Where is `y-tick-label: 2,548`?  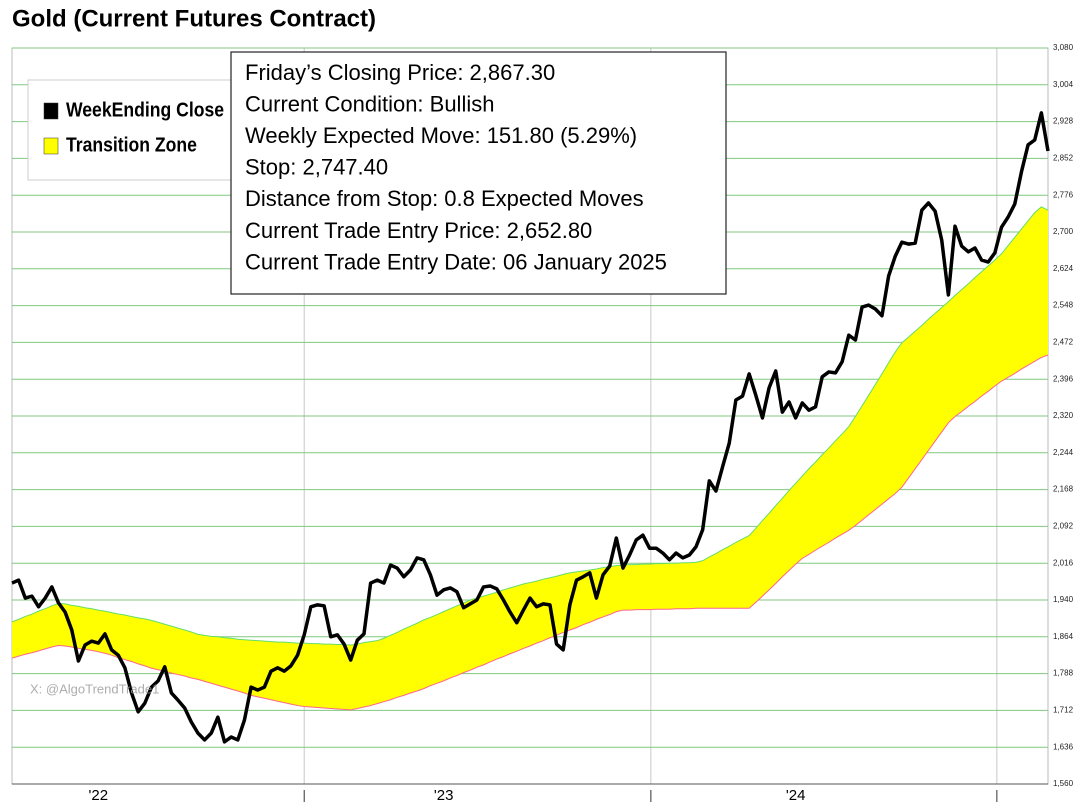
y-tick-label: 2,548 is located at coordinates (1063, 305).